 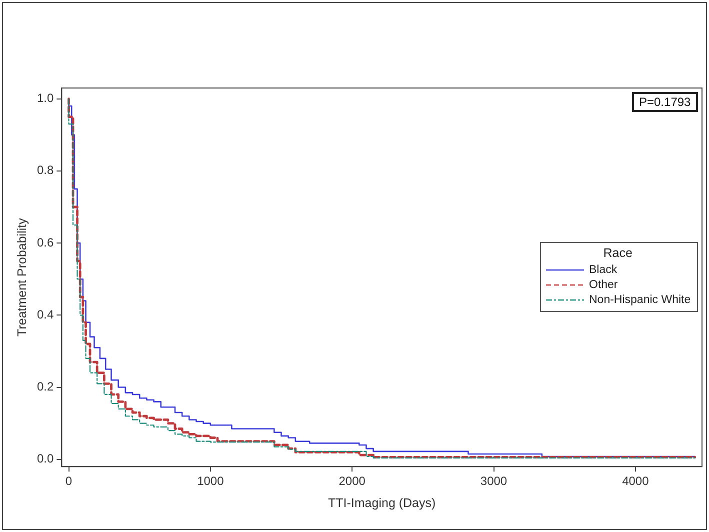 What do you see at coordinates (636, 481) in the screenshot?
I see `x-tick-label: 4000` at bounding box center [636, 481].